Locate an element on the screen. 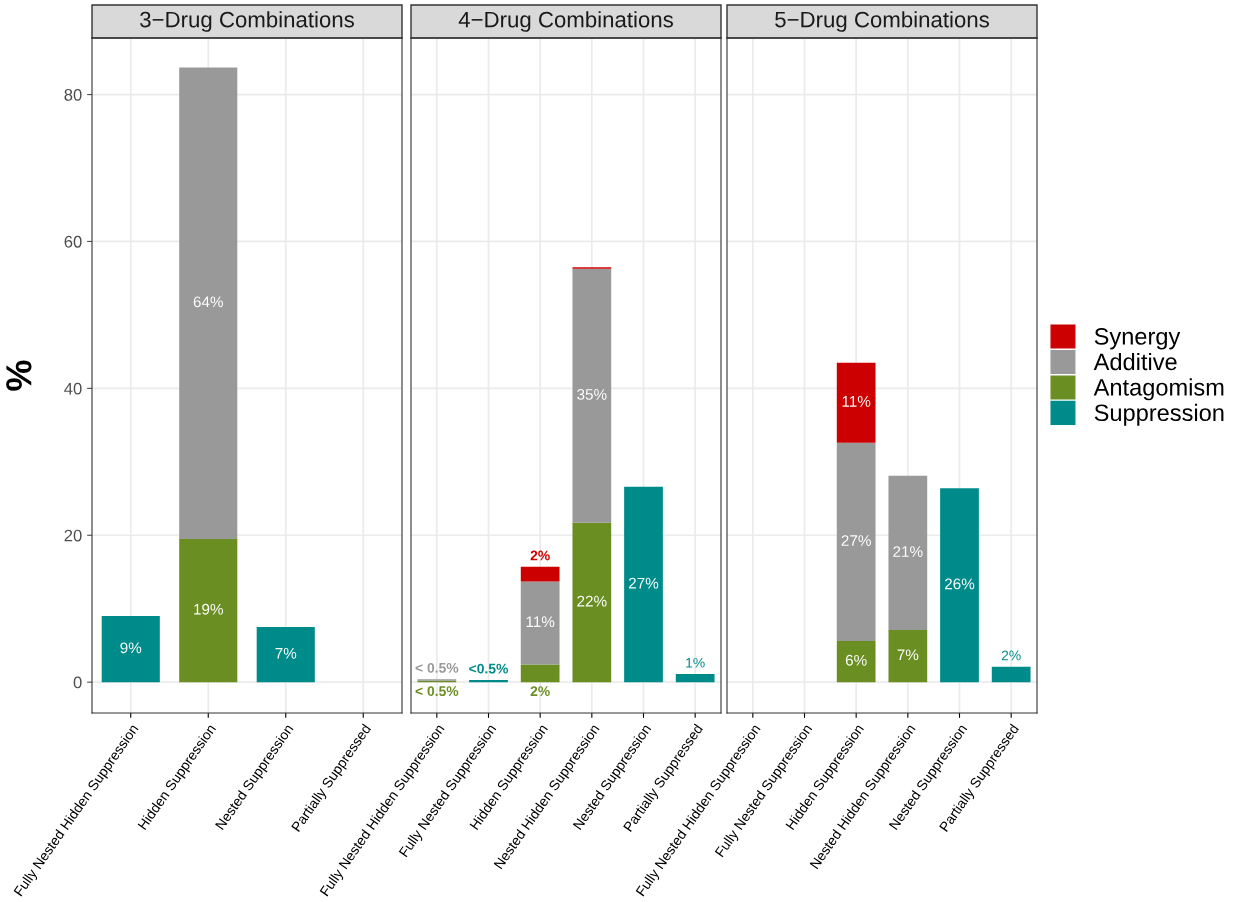  data-label: 19% is located at coordinates (208, 609).